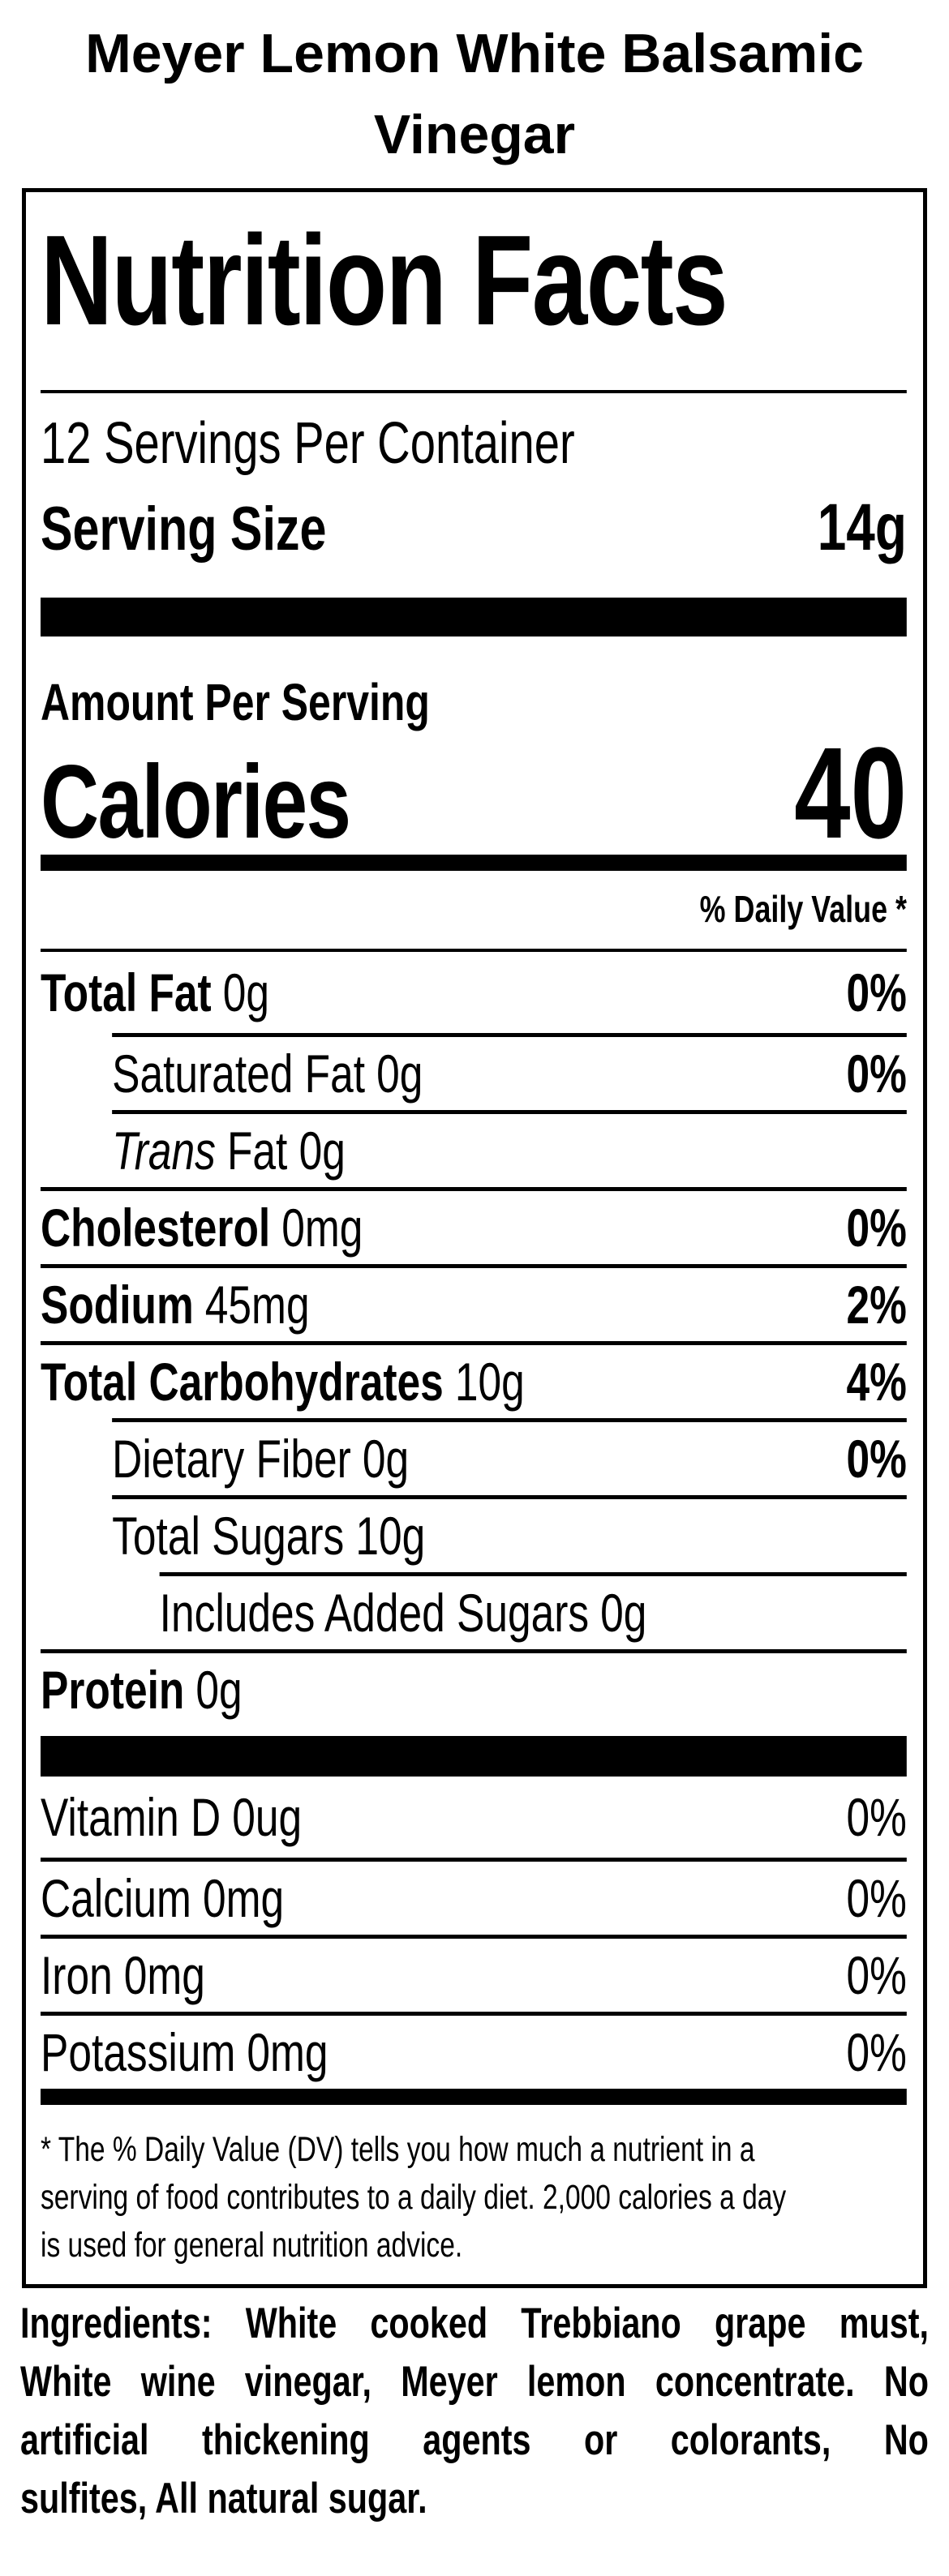 Image resolution: width=949 pixels, height=2576 pixels. What do you see at coordinates (261, 1459) in the screenshot?
I see `nutrient-label: Dietary Fiber 0g` at bounding box center [261, 1459].